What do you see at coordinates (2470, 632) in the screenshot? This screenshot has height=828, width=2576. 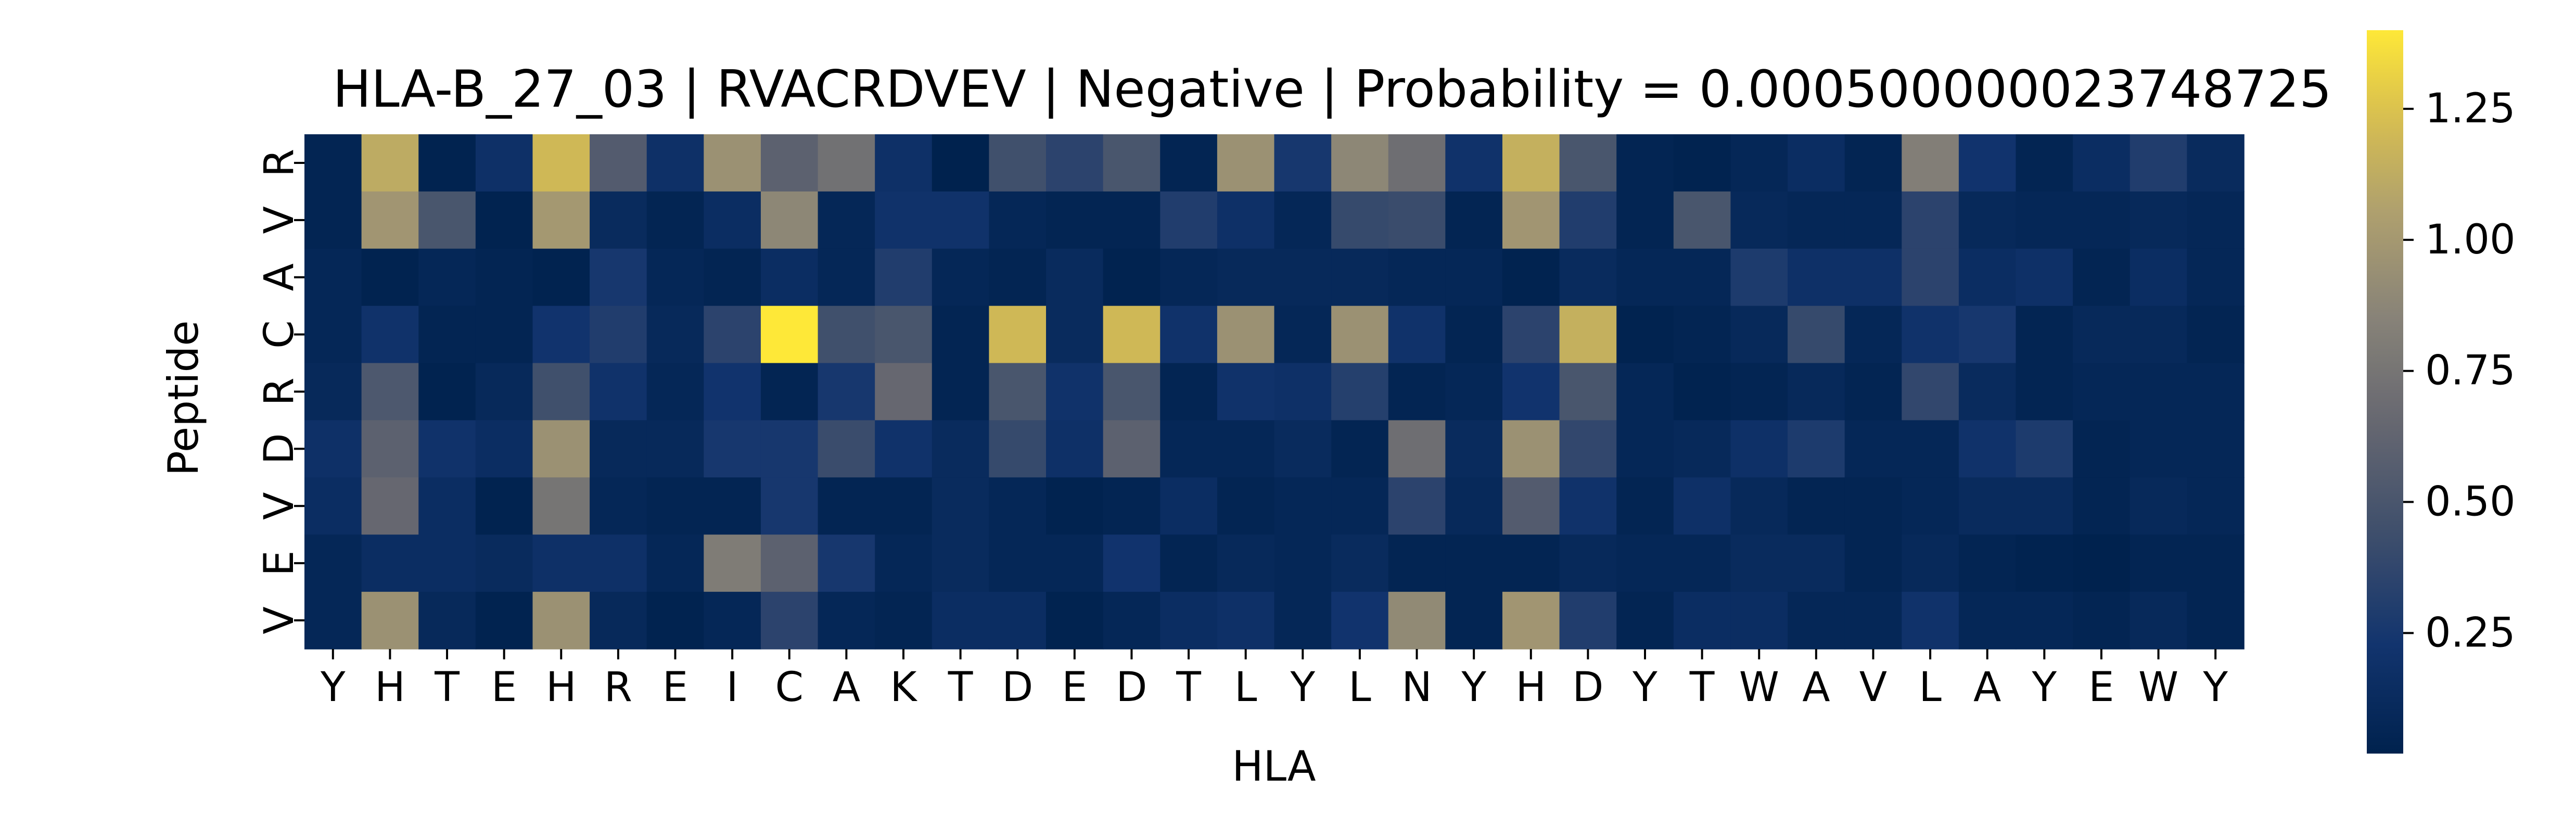 I see `colorbar-tick-label: 0.25` at bounding box center [2470, 632].